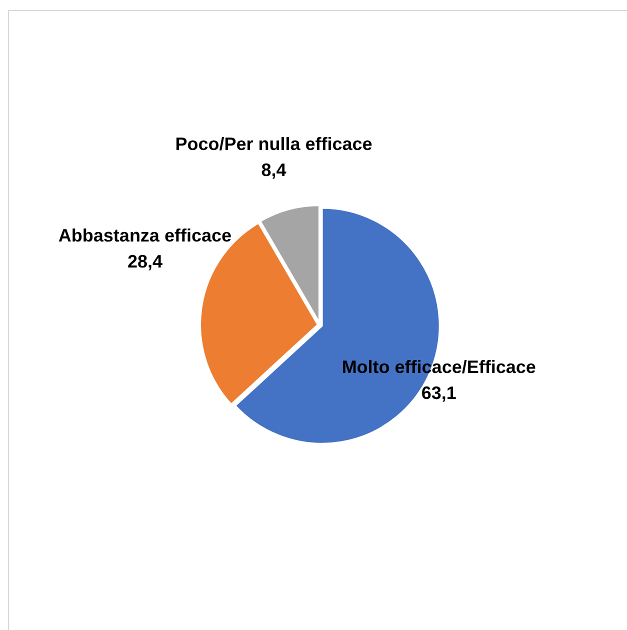  I want to click on data-label: 63,1, so click(438, 393).